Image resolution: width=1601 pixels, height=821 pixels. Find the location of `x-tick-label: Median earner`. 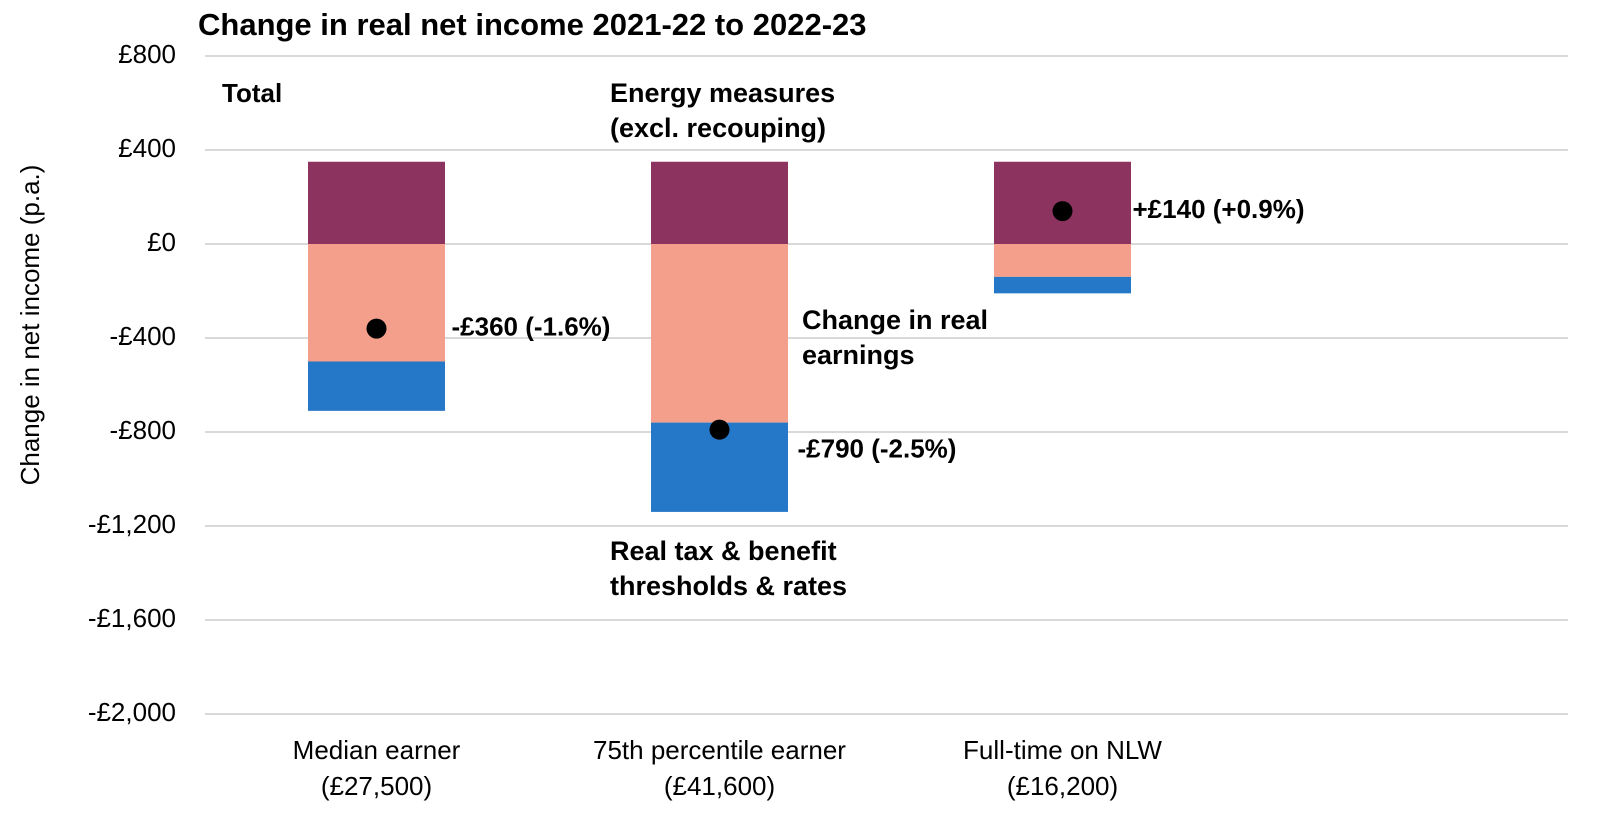

x-tick-label: Median earner is located at coordinates (377, 750).